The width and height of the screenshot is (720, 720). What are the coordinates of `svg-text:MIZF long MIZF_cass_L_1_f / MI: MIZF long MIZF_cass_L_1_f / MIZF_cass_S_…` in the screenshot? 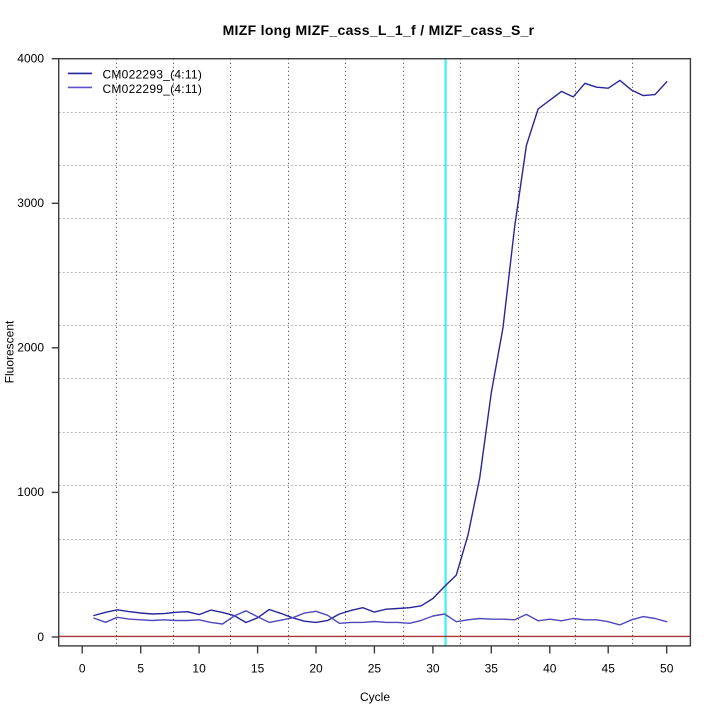 It's located at (379, 30).